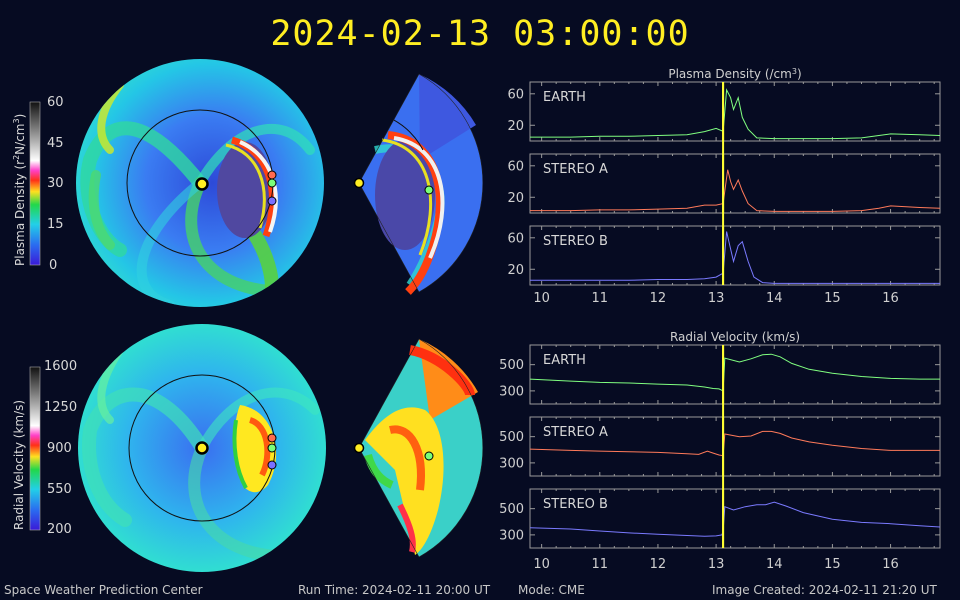 This screenshot has height=600, width=960. I want to click on earth-marker-meridional-vel, so click(429, 456).